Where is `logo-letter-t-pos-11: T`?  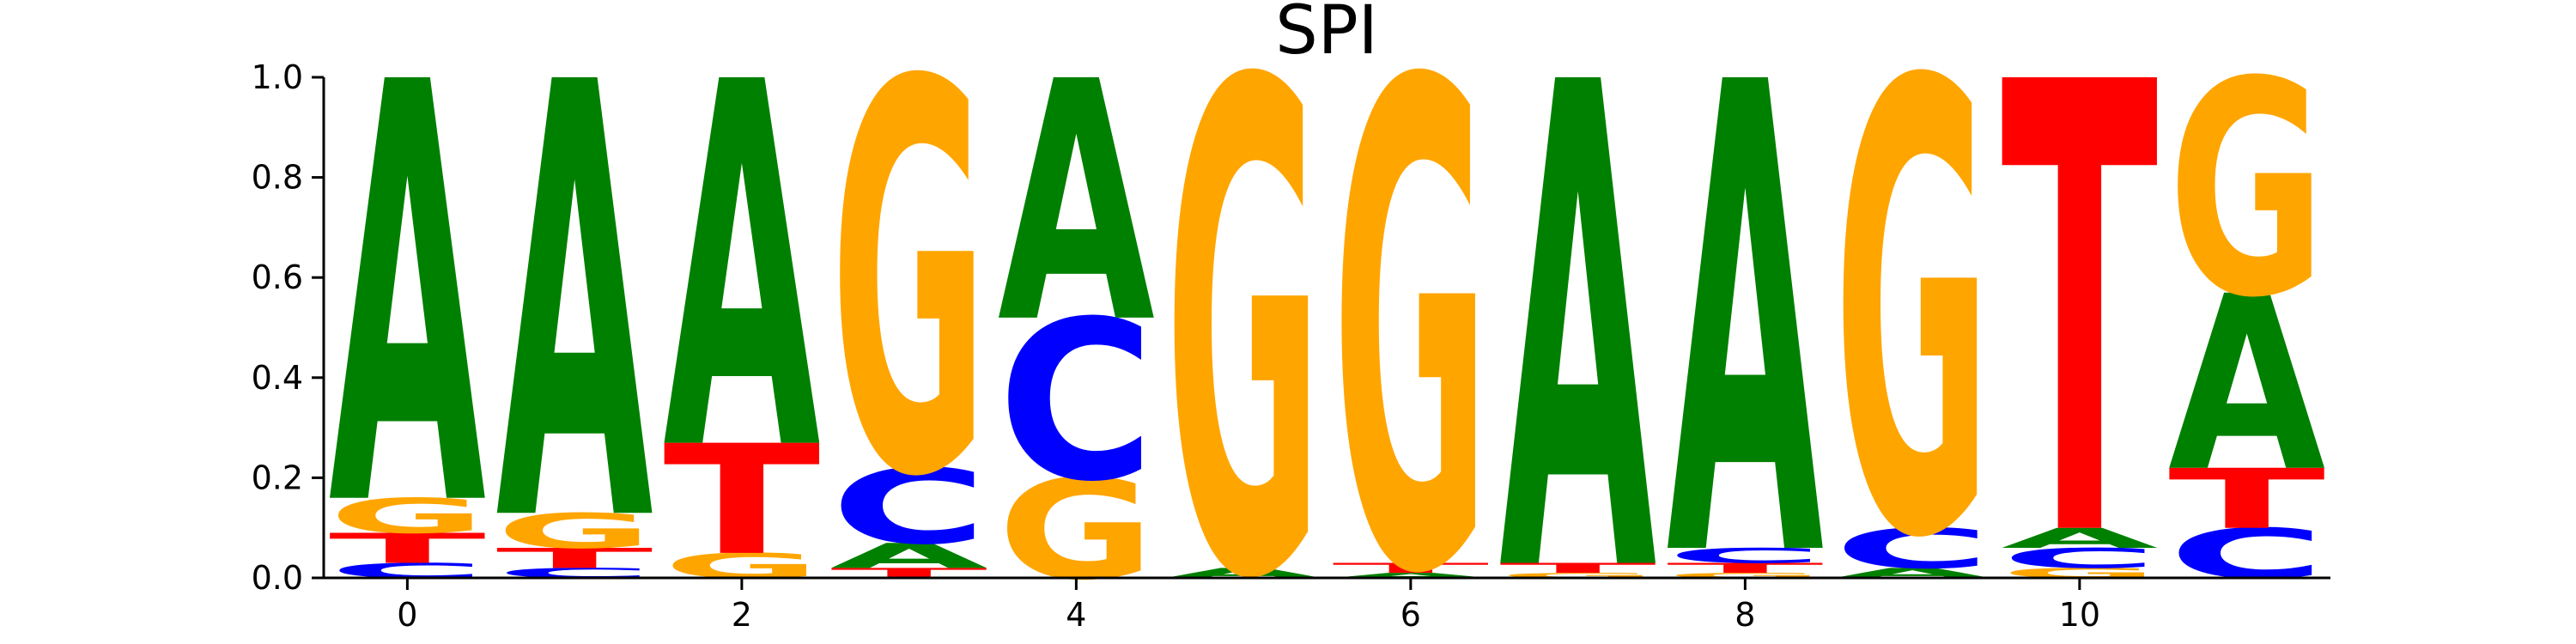
logo-letter-t-pos-11: T is located at coordinates (2246, 500).